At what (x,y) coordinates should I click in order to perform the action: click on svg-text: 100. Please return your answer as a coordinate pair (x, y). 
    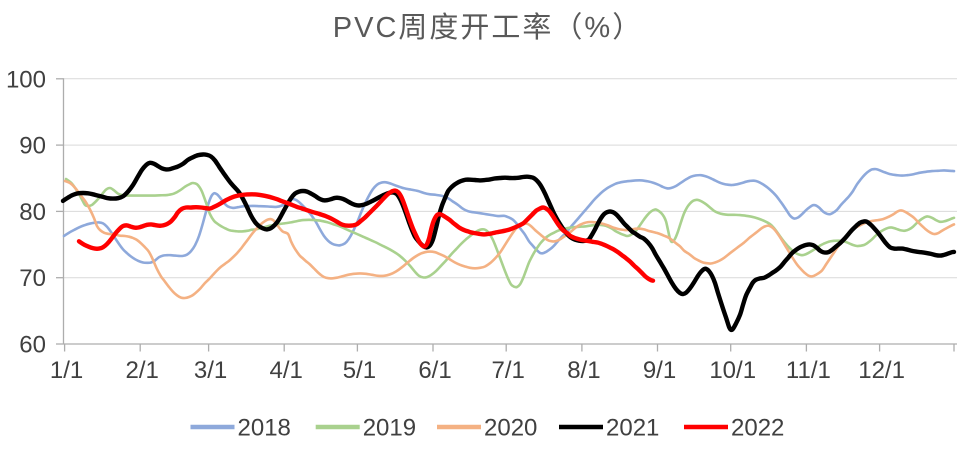
    Looking at the image, I should click on (26, 79).